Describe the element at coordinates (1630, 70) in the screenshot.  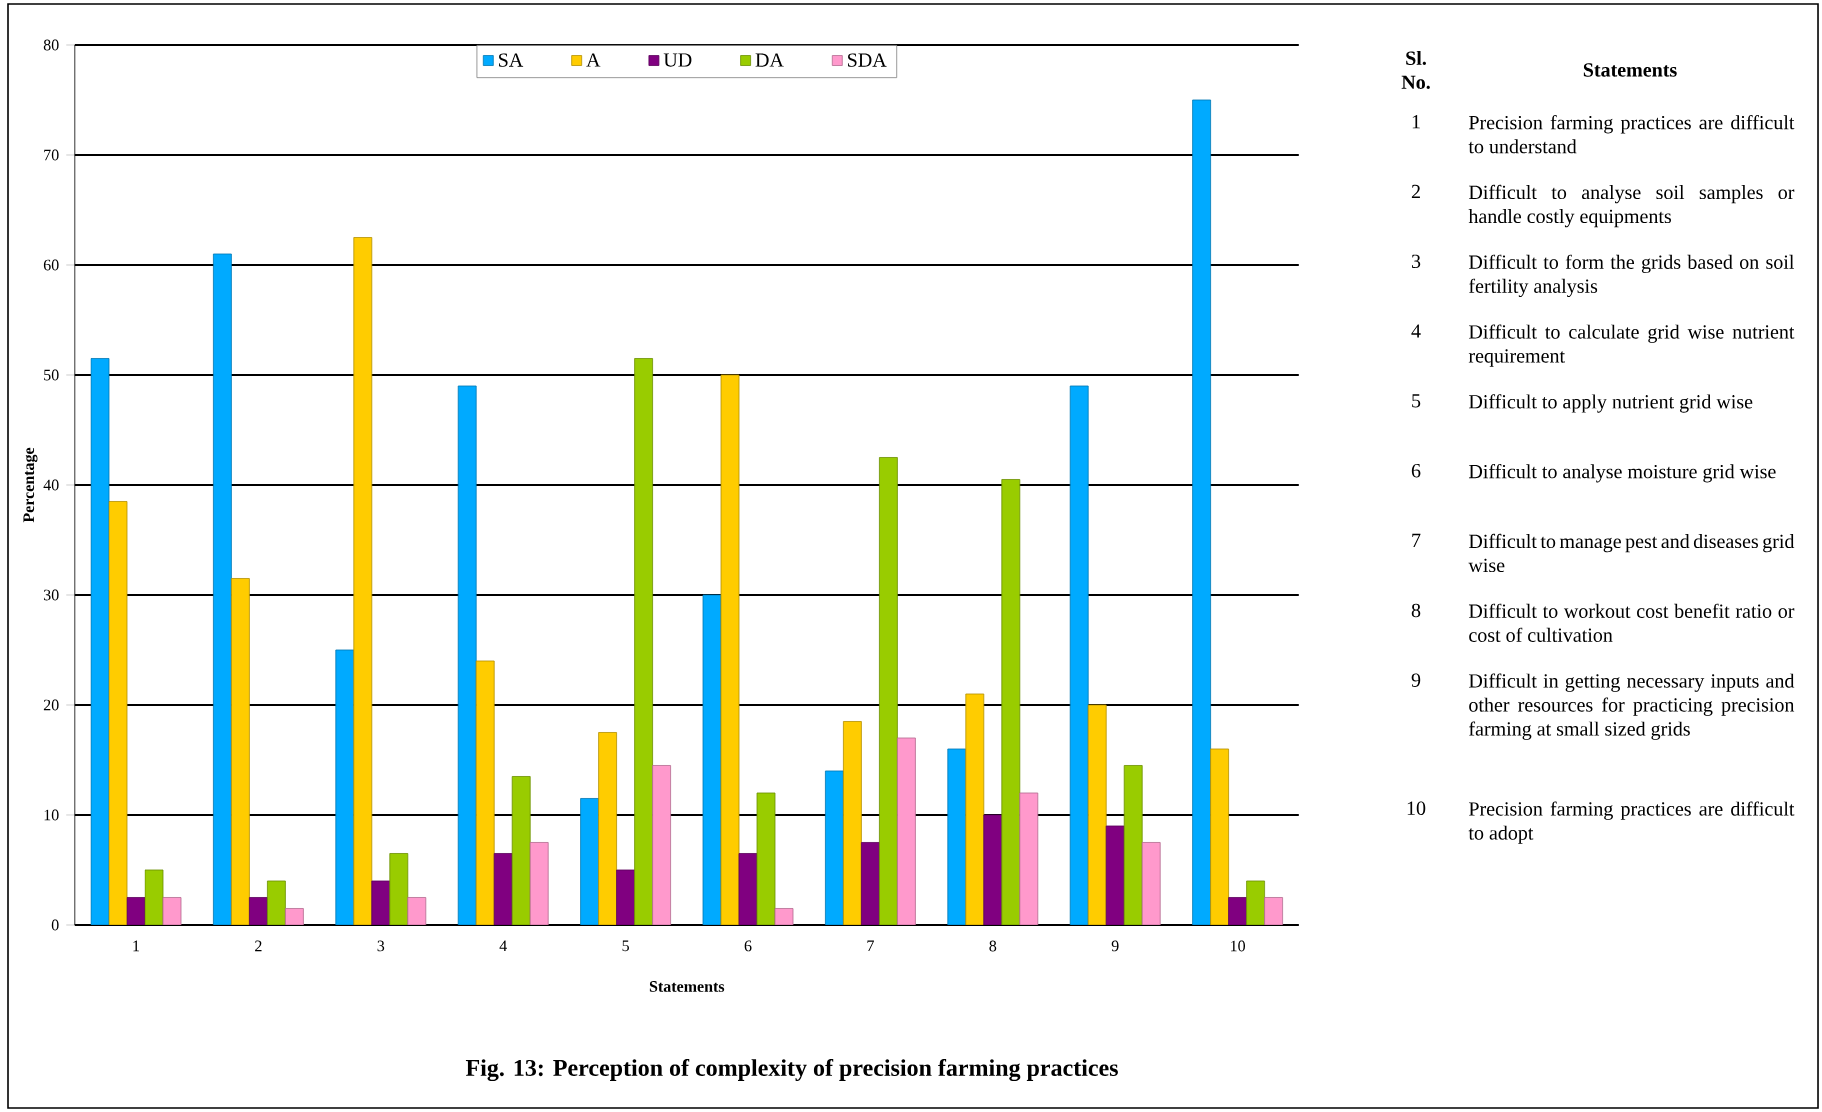
I see `text: Statements` at that location.